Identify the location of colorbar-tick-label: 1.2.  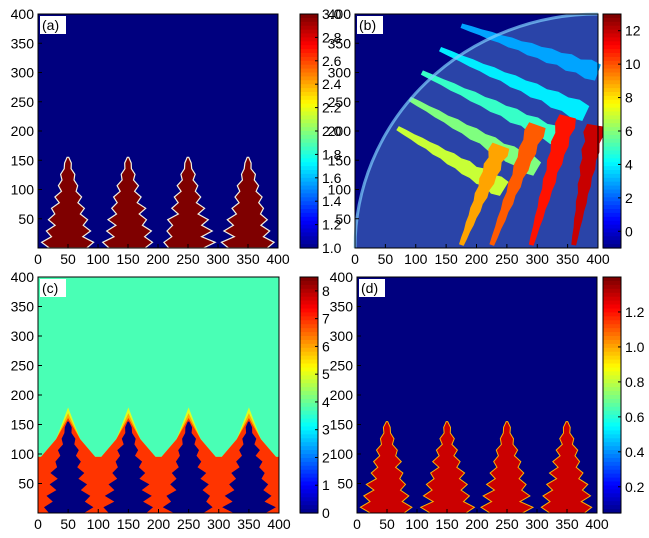
(635, 312).